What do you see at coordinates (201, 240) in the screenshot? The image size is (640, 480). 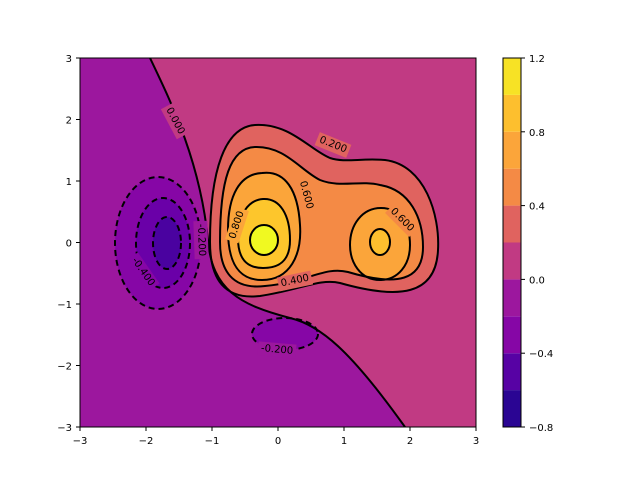 I see `contour-label-9: -0.200` at bounding box center [201, 240].